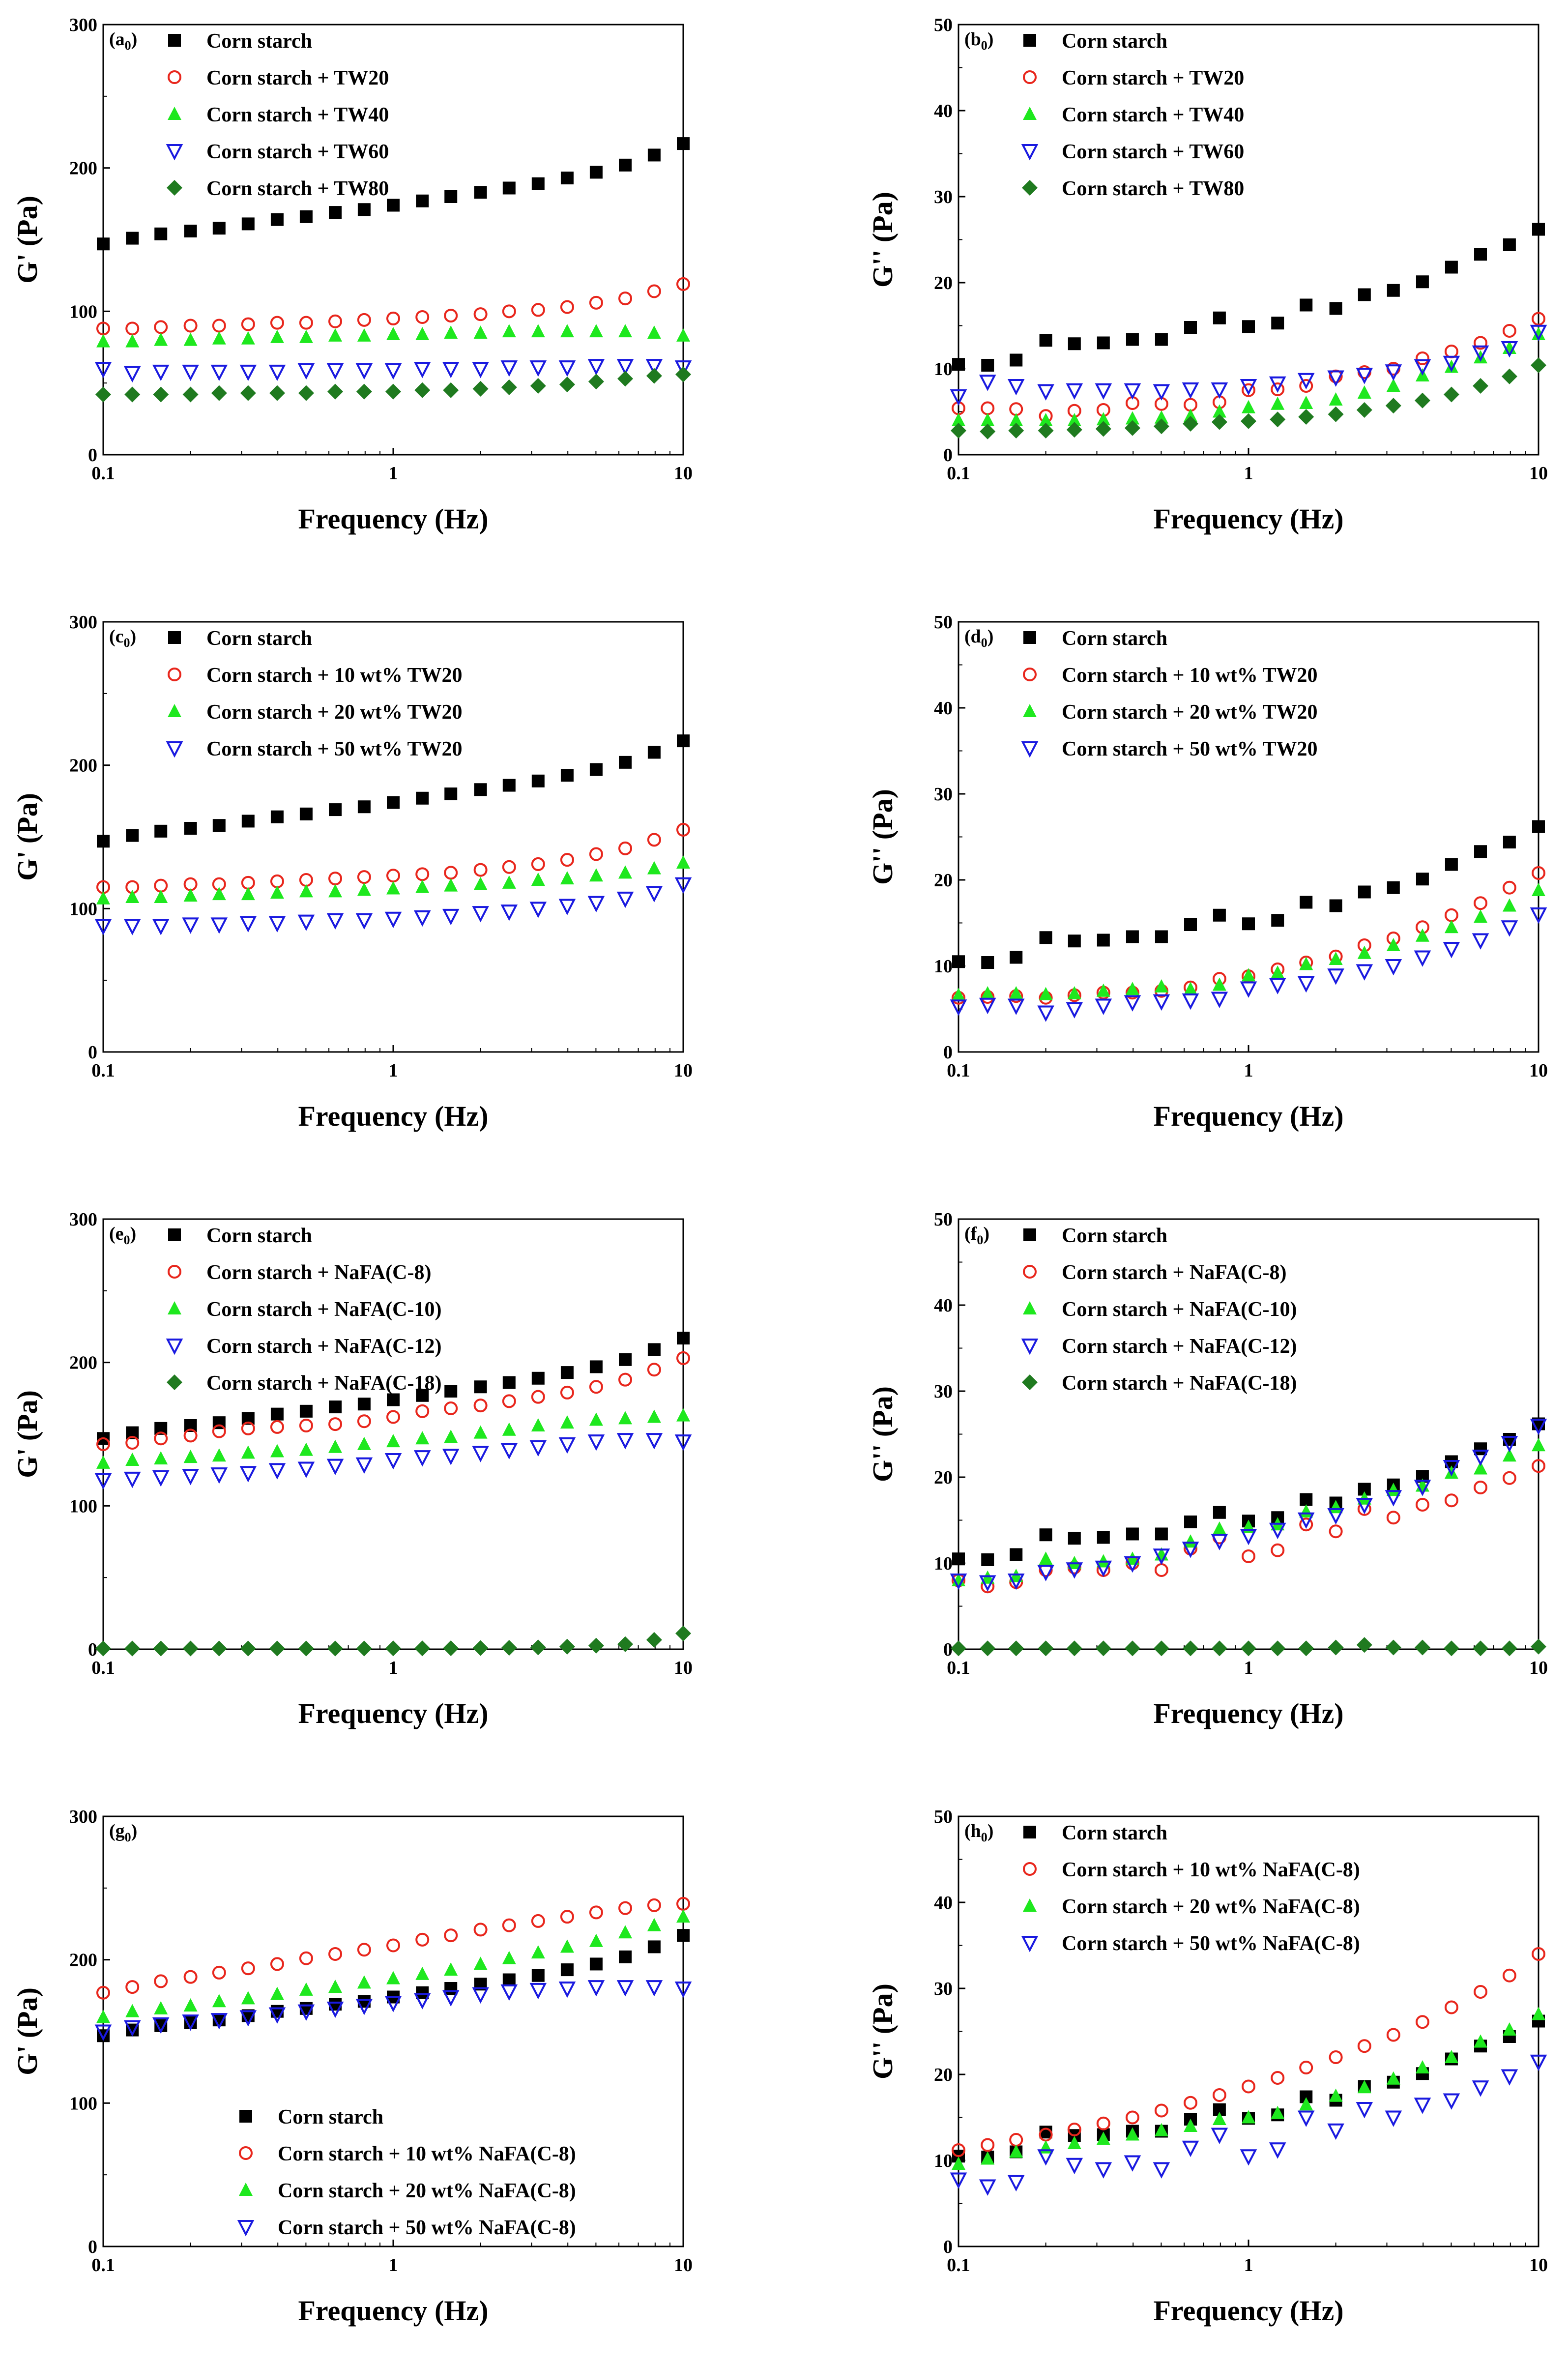 The image size is (1568, 2362). I want to click on y-tick-label: 20, so click(944, 1477).